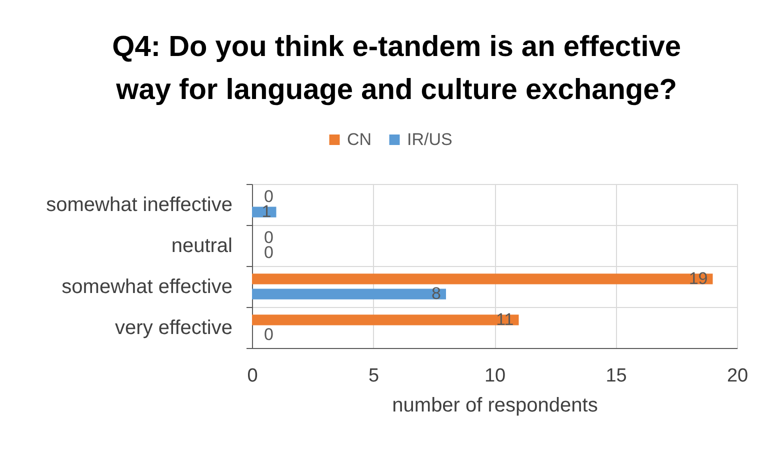  I want to click on y-tick-label: very effective, so click(173, 328).